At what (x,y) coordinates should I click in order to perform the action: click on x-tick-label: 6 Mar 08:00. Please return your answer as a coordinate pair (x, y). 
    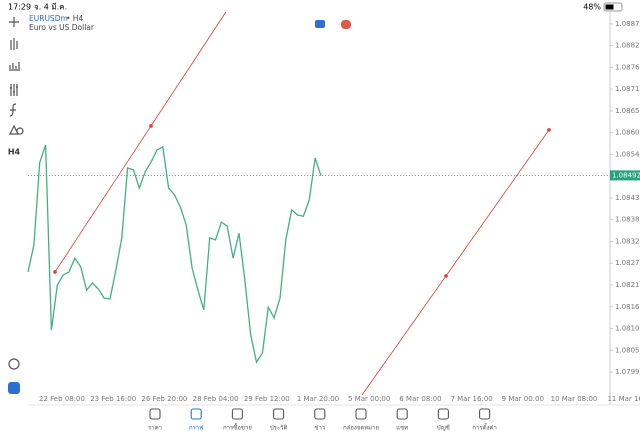
    Looking at the image, I should click on (420, 399).